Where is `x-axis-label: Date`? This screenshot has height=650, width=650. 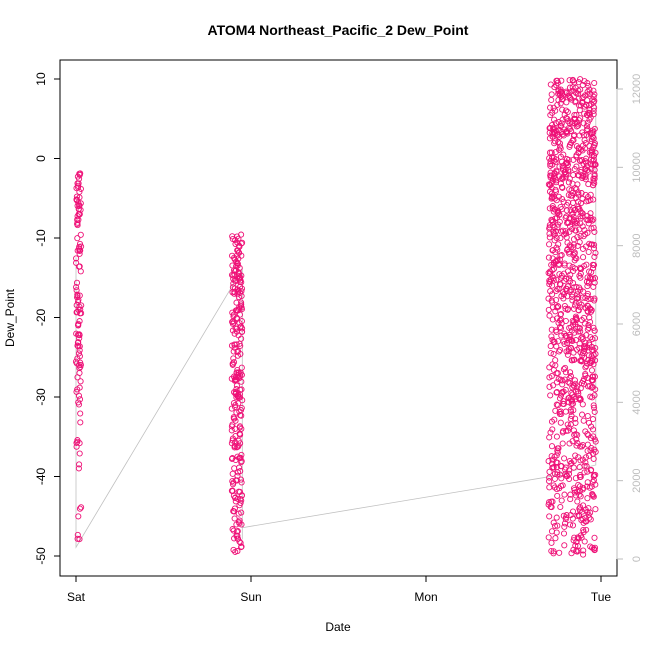 x-axis-label: Date is located at coordinates (338, 627).